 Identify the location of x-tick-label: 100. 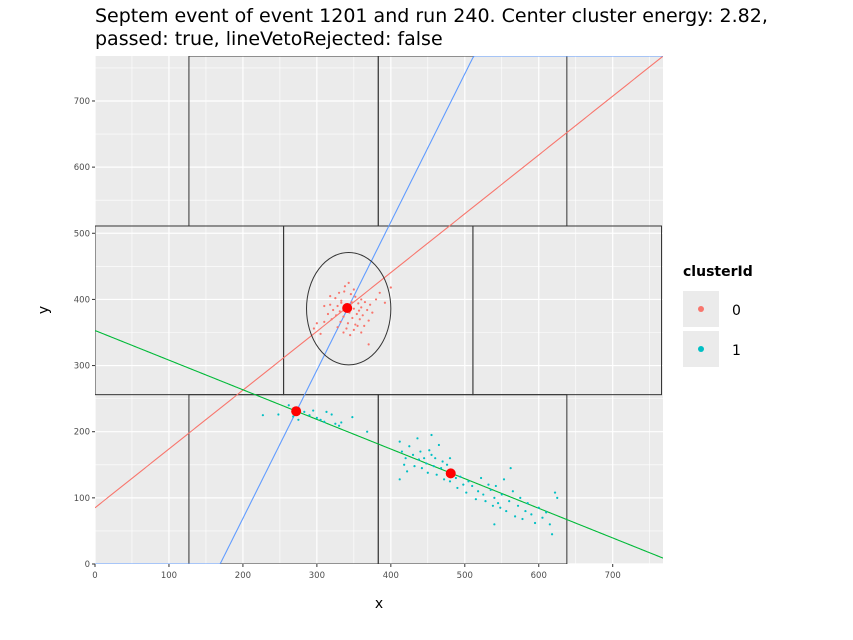
(169, 576).